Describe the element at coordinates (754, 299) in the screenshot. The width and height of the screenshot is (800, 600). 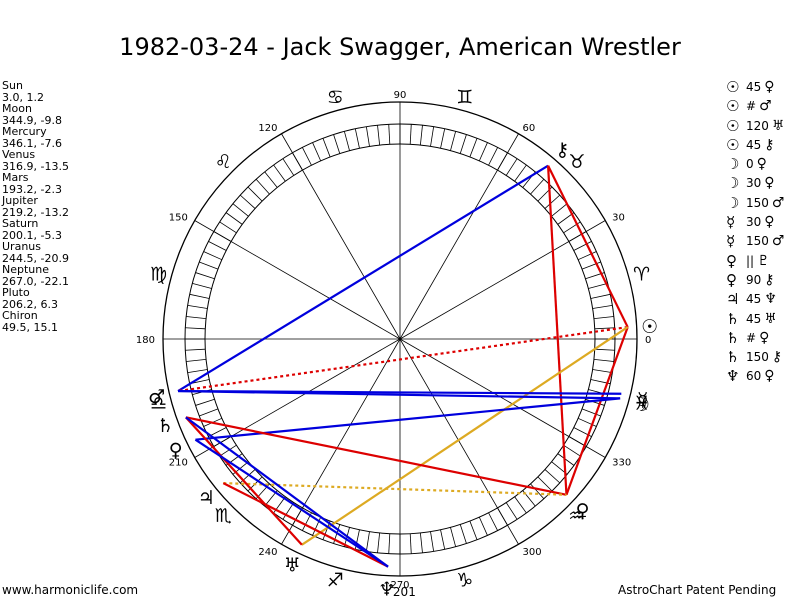
I see `aspect-angle: 45` at that location.